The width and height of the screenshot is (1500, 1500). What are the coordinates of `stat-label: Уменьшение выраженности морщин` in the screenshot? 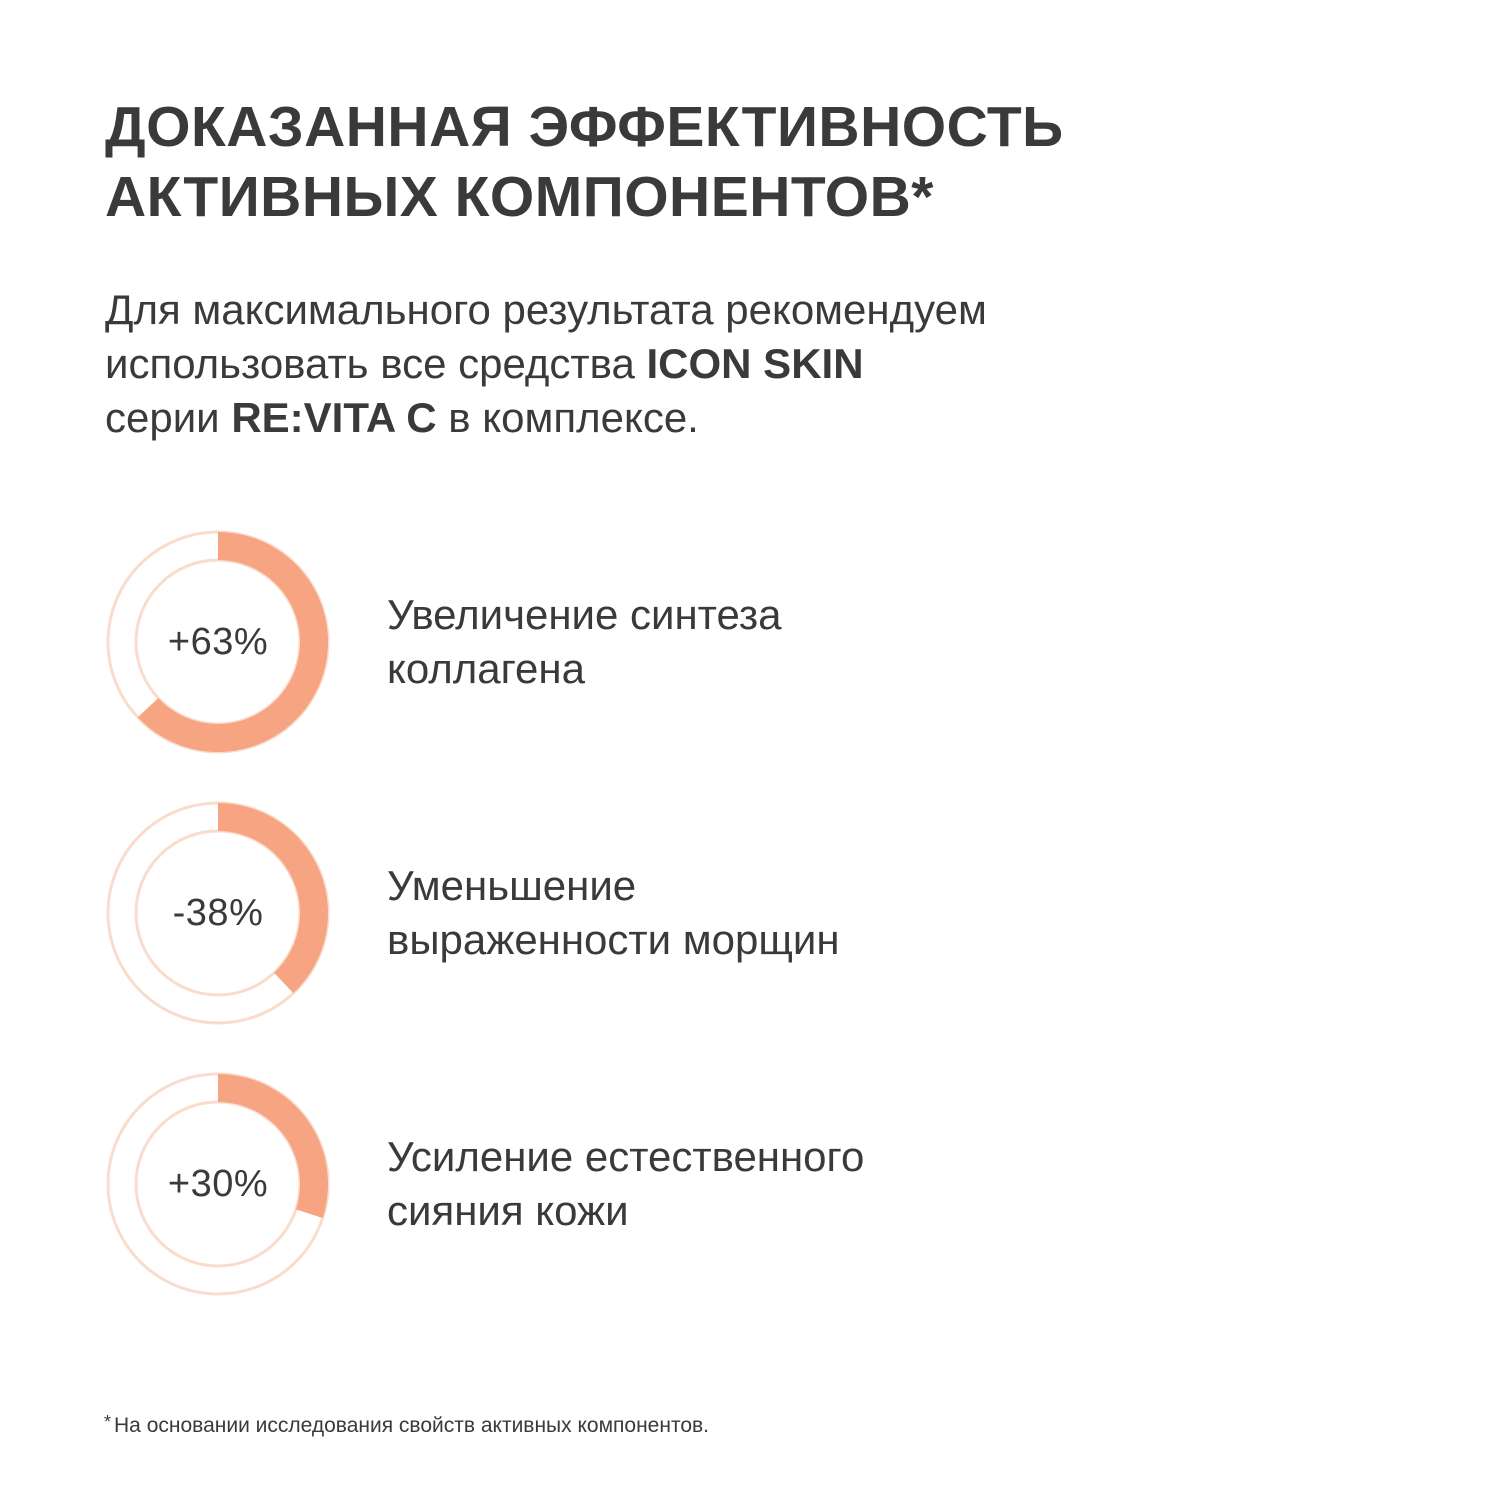 It's located at (837, 913).